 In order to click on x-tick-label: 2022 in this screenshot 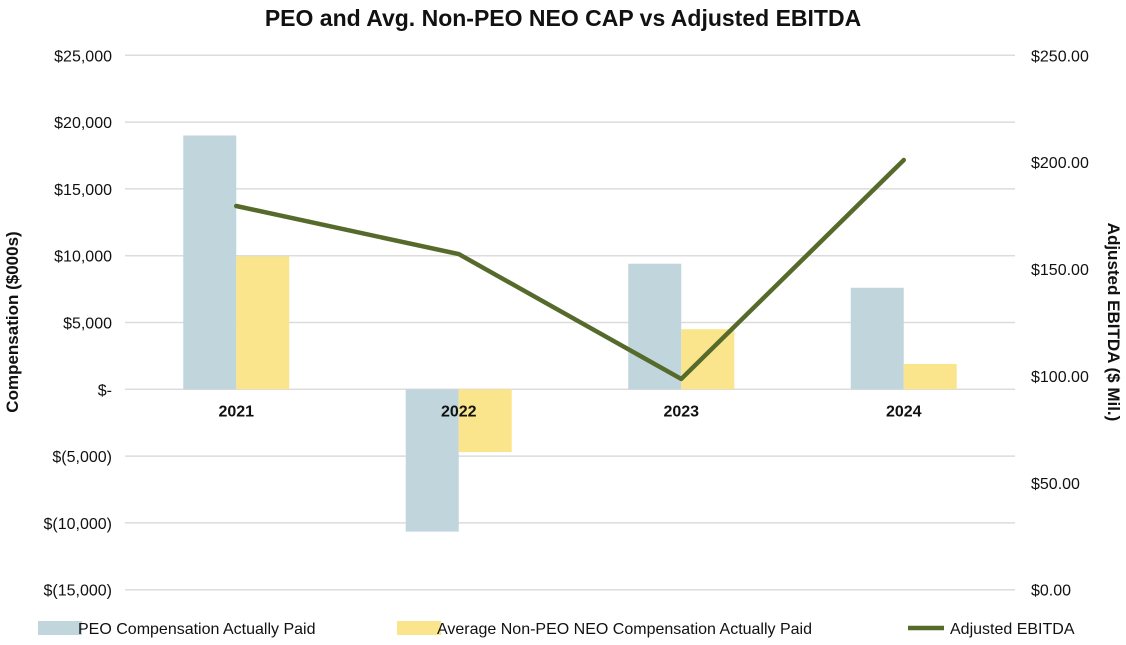, I will do `click(459, 411)`.